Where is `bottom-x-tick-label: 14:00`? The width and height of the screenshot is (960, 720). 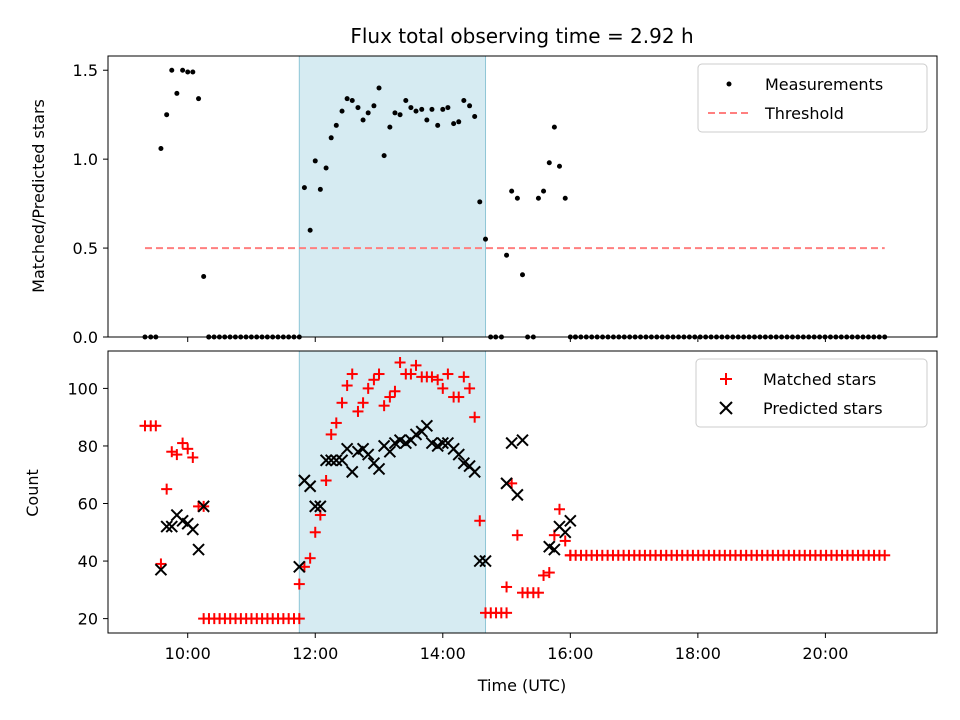 bottom-x-tick-label: 14:00 is located at coordinates (443, 653).